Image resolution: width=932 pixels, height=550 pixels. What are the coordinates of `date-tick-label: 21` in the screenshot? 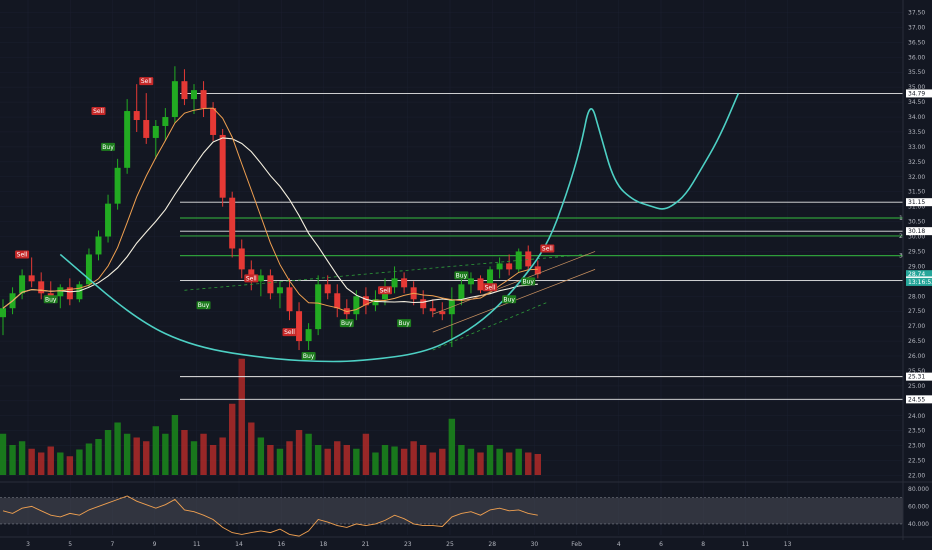 It's located at (366, 544).